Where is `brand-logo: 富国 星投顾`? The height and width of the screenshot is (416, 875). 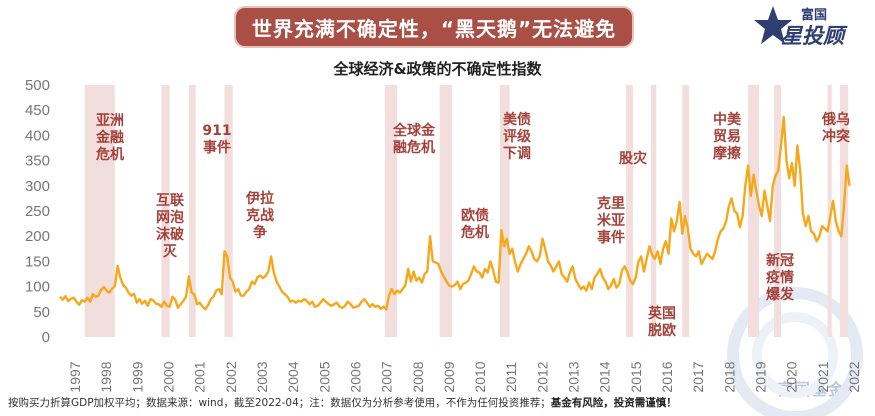 brand-logo: 富国 星投顾 is located at coordinates (808, 26).